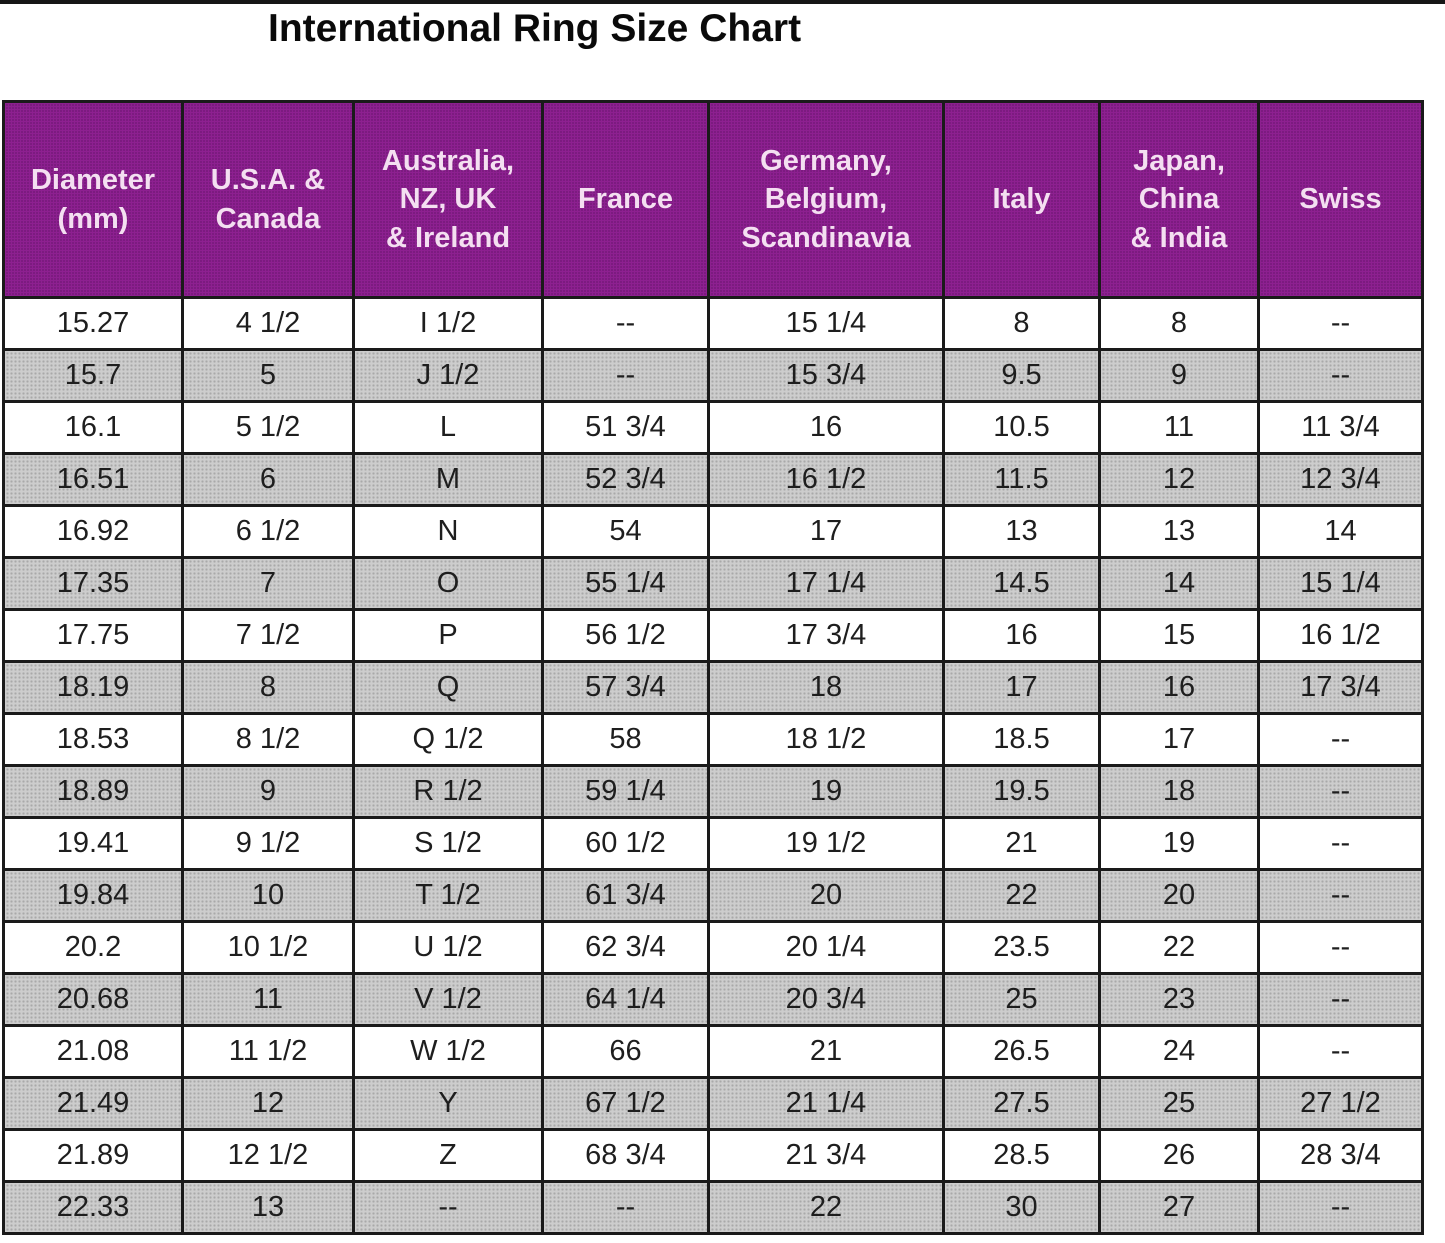  Describe the element at coordinates (826, 947) in the screenshot. I see `table-cell: 20 1/4` at that location.